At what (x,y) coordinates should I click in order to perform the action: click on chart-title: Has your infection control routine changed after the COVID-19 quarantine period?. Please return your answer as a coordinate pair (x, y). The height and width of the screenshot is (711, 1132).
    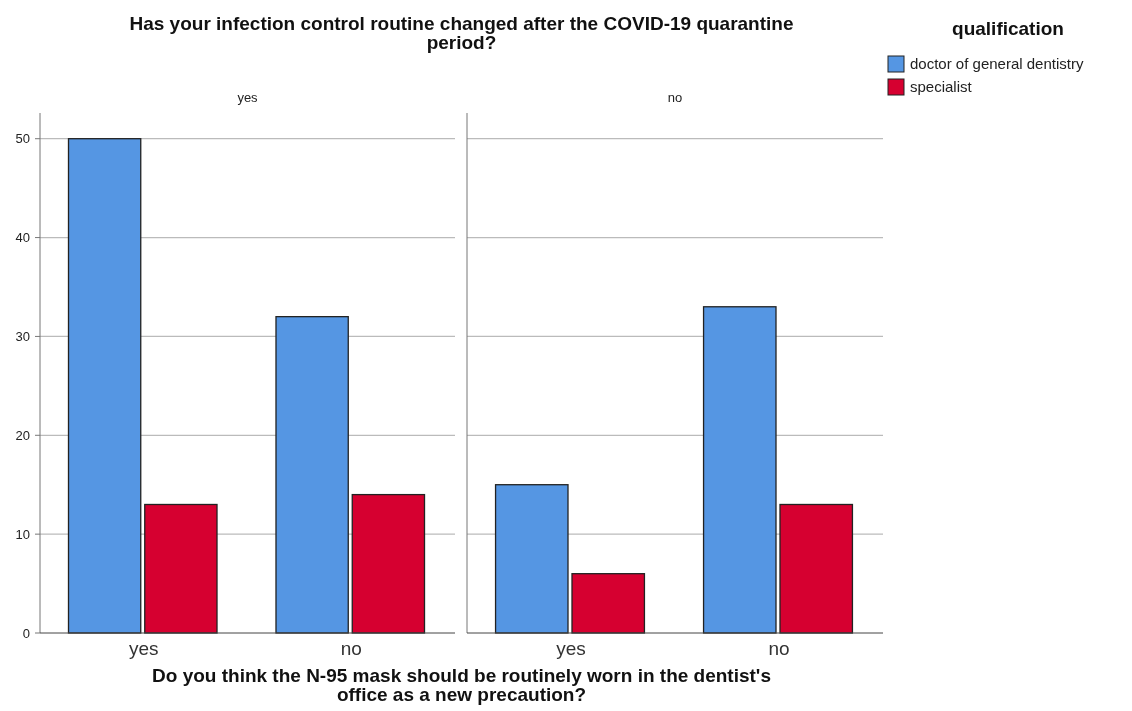
    Looking at the image, I should click on (461, 33).